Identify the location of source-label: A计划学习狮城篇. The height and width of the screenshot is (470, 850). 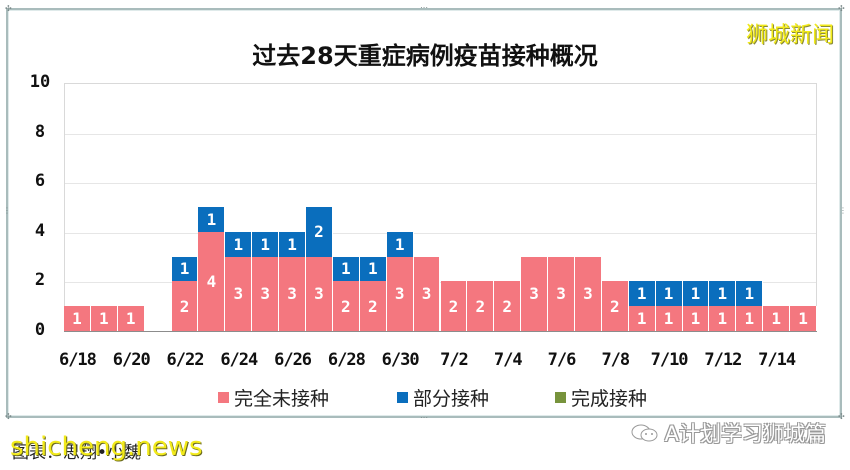
(728, 433).